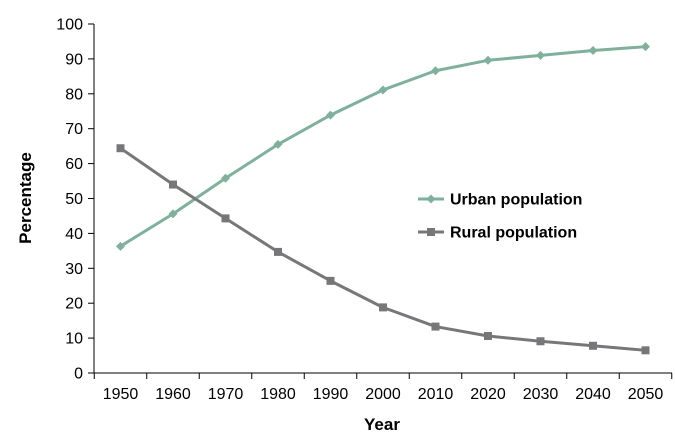  Describe the element at coordinates (500, 217) in the screenshot. I see `legend: Urban population Rural population` at that location.